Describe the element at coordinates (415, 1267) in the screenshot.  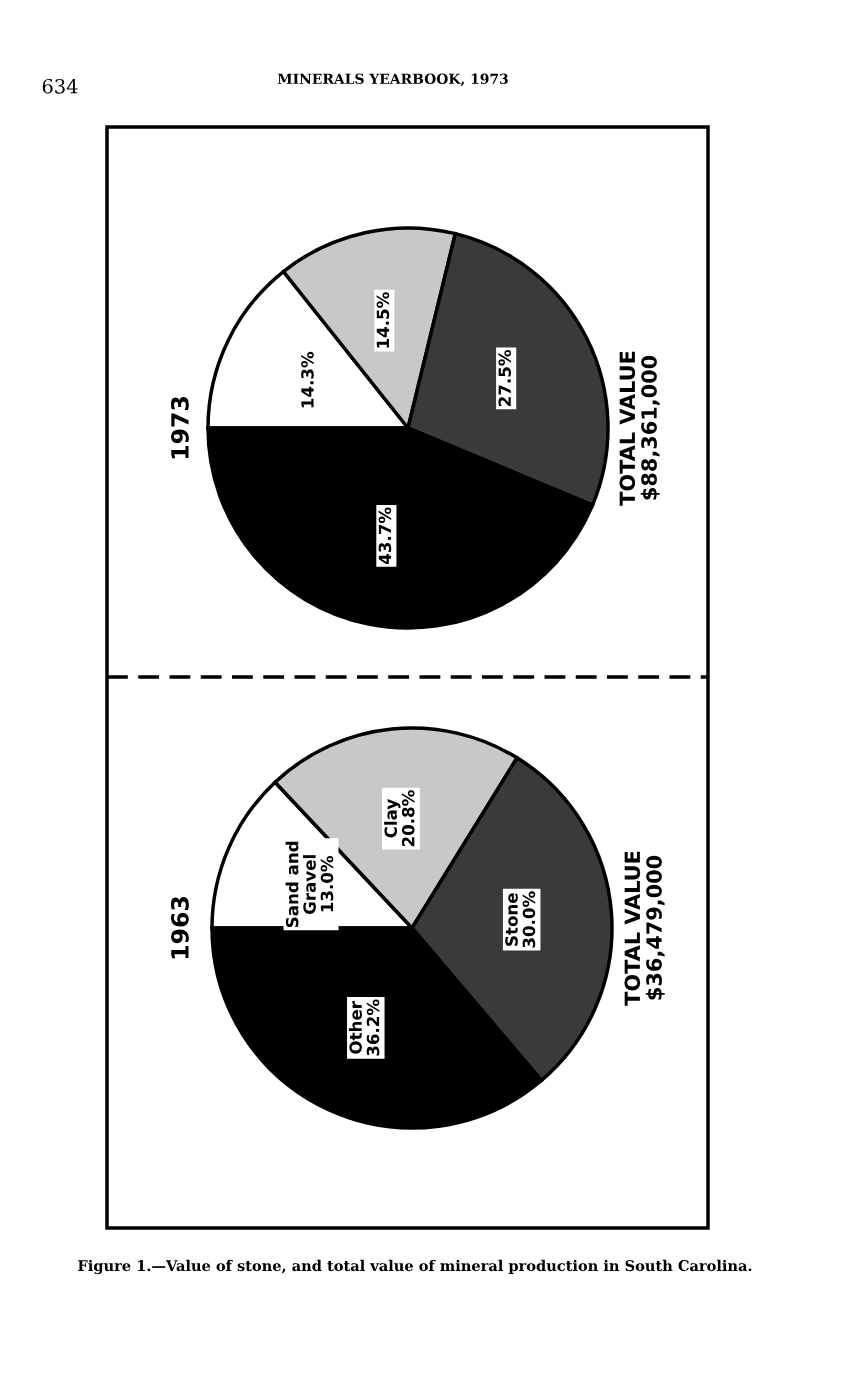
I see `caption: Figure 1.—Value of stone, and total value of mineral production in South Carolina.` at that location.